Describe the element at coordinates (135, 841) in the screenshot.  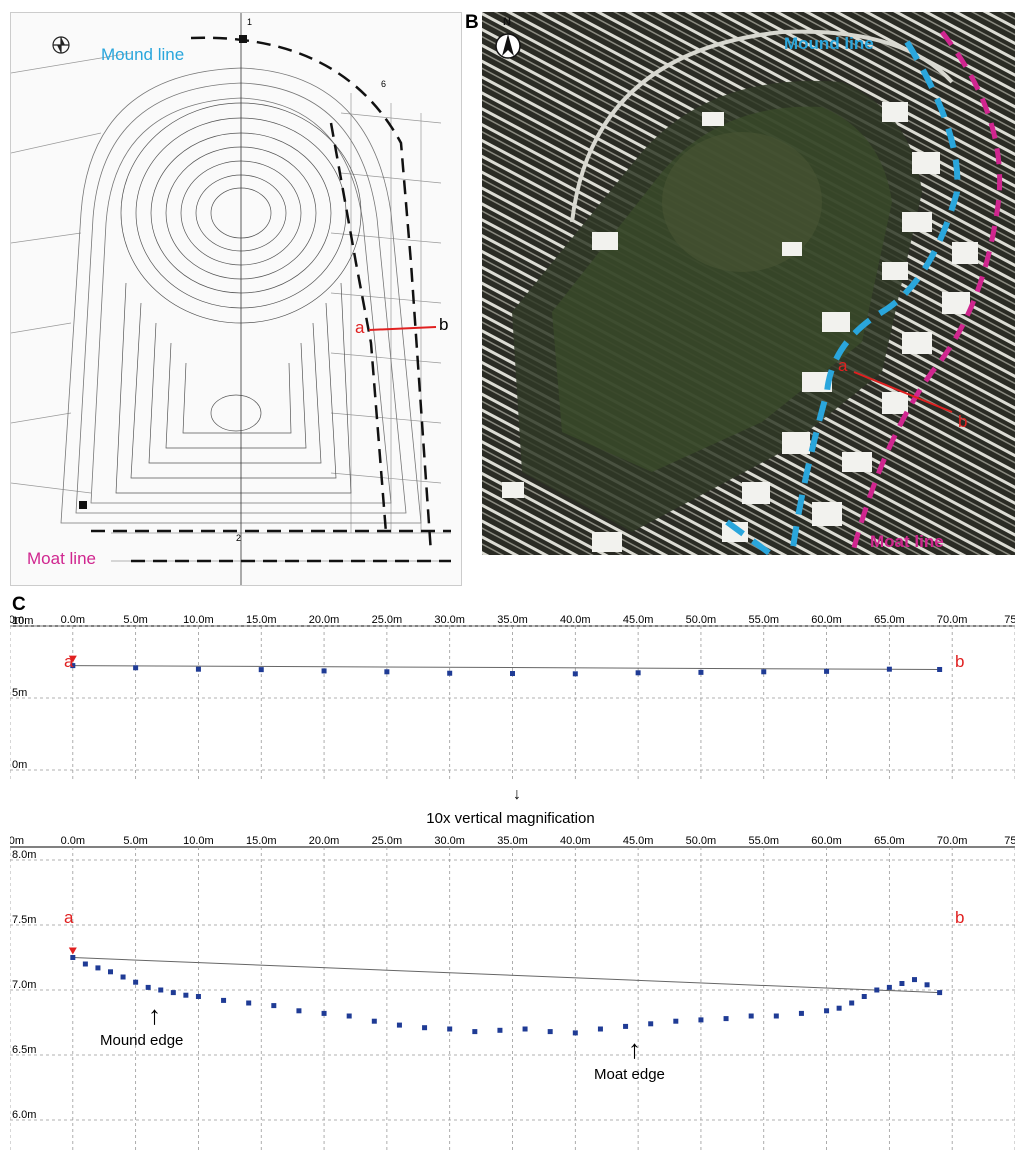
I see `x-tick-label: 5.0m` at that location.